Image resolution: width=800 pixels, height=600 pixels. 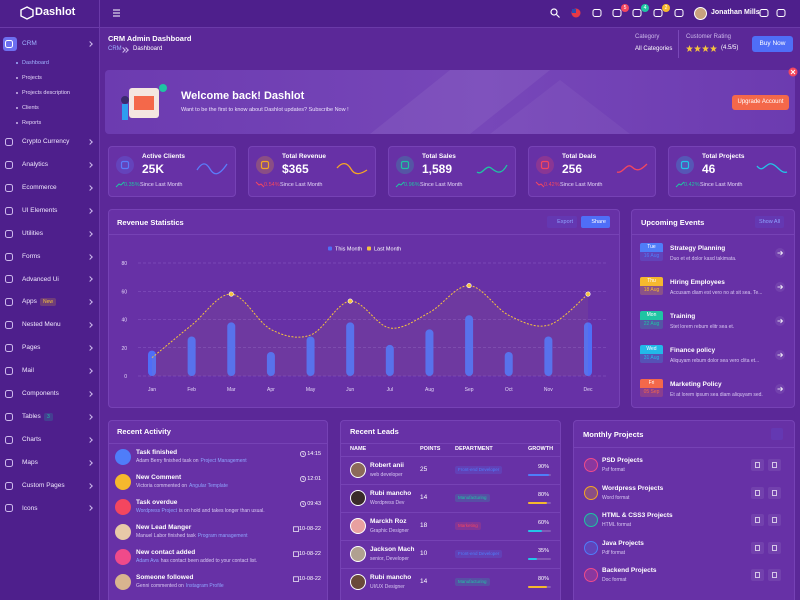 What do you see at coordinates (208, 486) in the screenshot?
I see `activity-link: Angular Template` at bounding box center [208, 486].